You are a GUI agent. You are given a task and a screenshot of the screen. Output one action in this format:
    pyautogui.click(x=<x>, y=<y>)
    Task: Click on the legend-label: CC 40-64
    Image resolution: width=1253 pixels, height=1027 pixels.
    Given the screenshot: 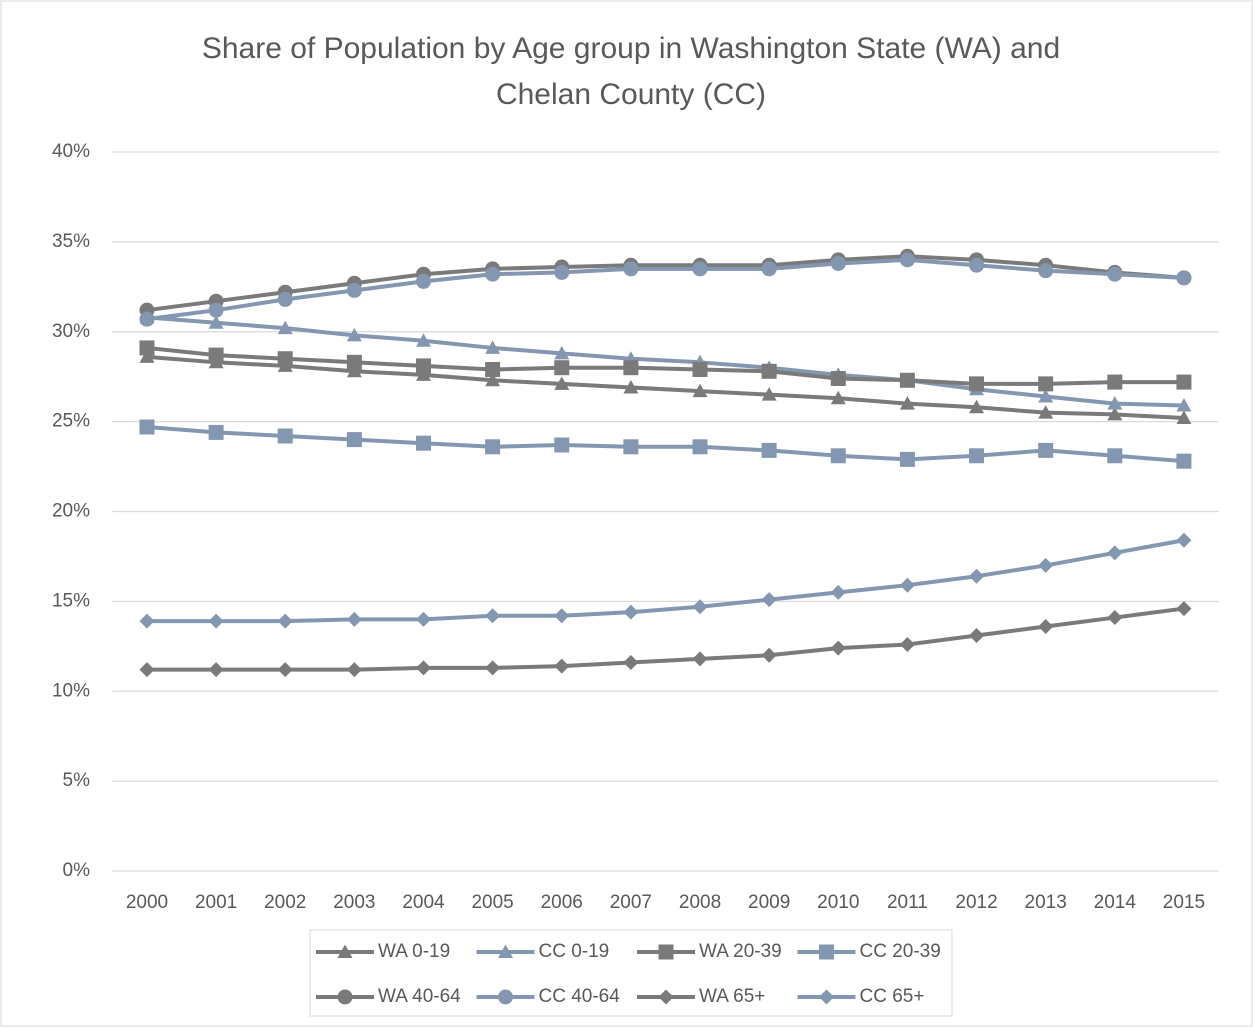 What is the action you would take?
    pyautogui.click(x=580, y=996)
    